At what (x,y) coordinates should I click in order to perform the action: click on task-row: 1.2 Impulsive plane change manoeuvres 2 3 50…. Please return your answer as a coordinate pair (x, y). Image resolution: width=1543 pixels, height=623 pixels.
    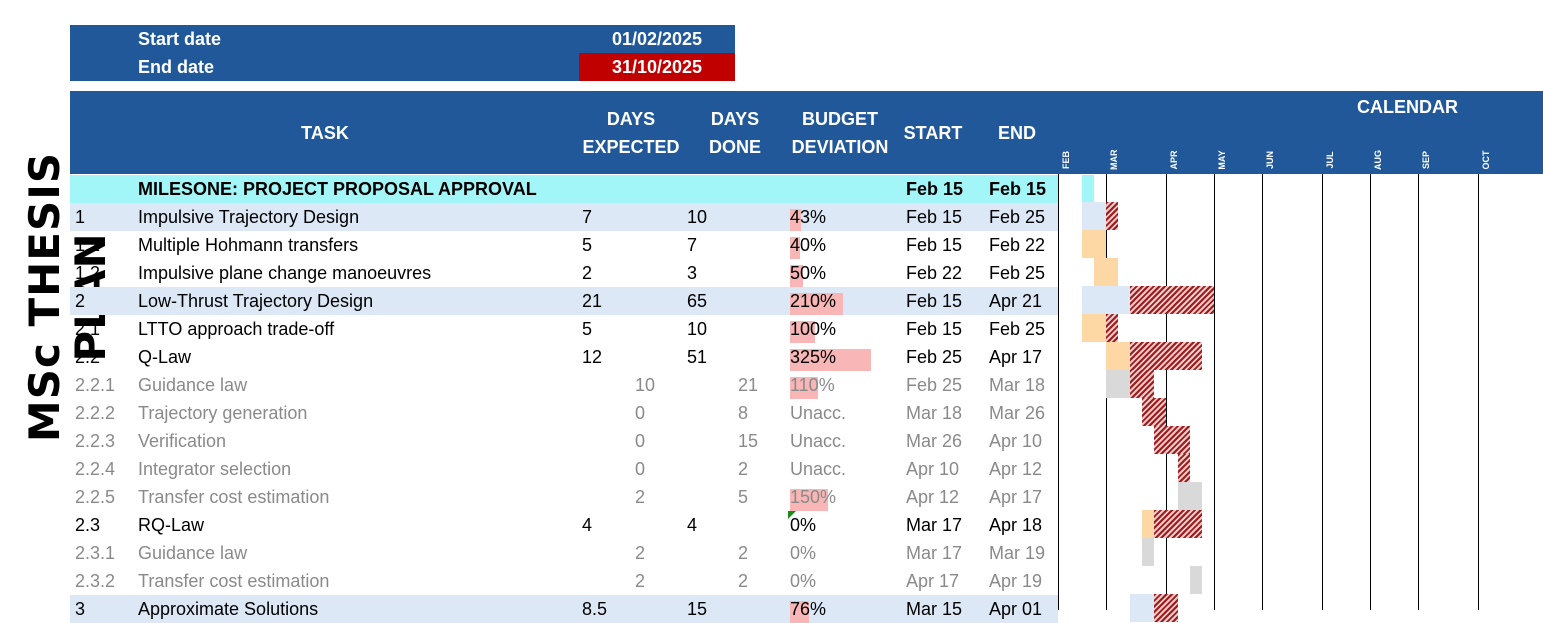
    Looking at the image, I should click on (564, 273).